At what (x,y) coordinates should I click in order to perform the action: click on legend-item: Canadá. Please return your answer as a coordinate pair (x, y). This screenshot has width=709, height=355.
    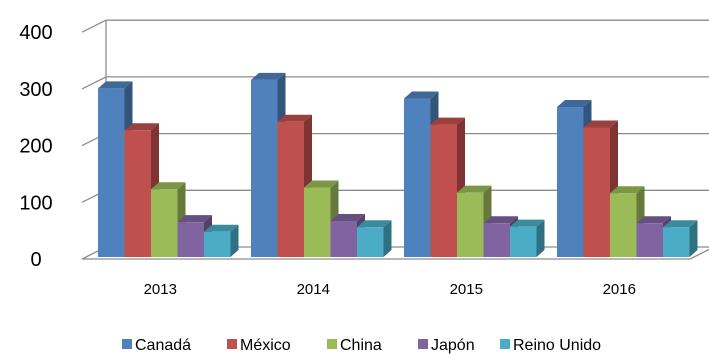
    Looking at the image, I should click on (156, 345).